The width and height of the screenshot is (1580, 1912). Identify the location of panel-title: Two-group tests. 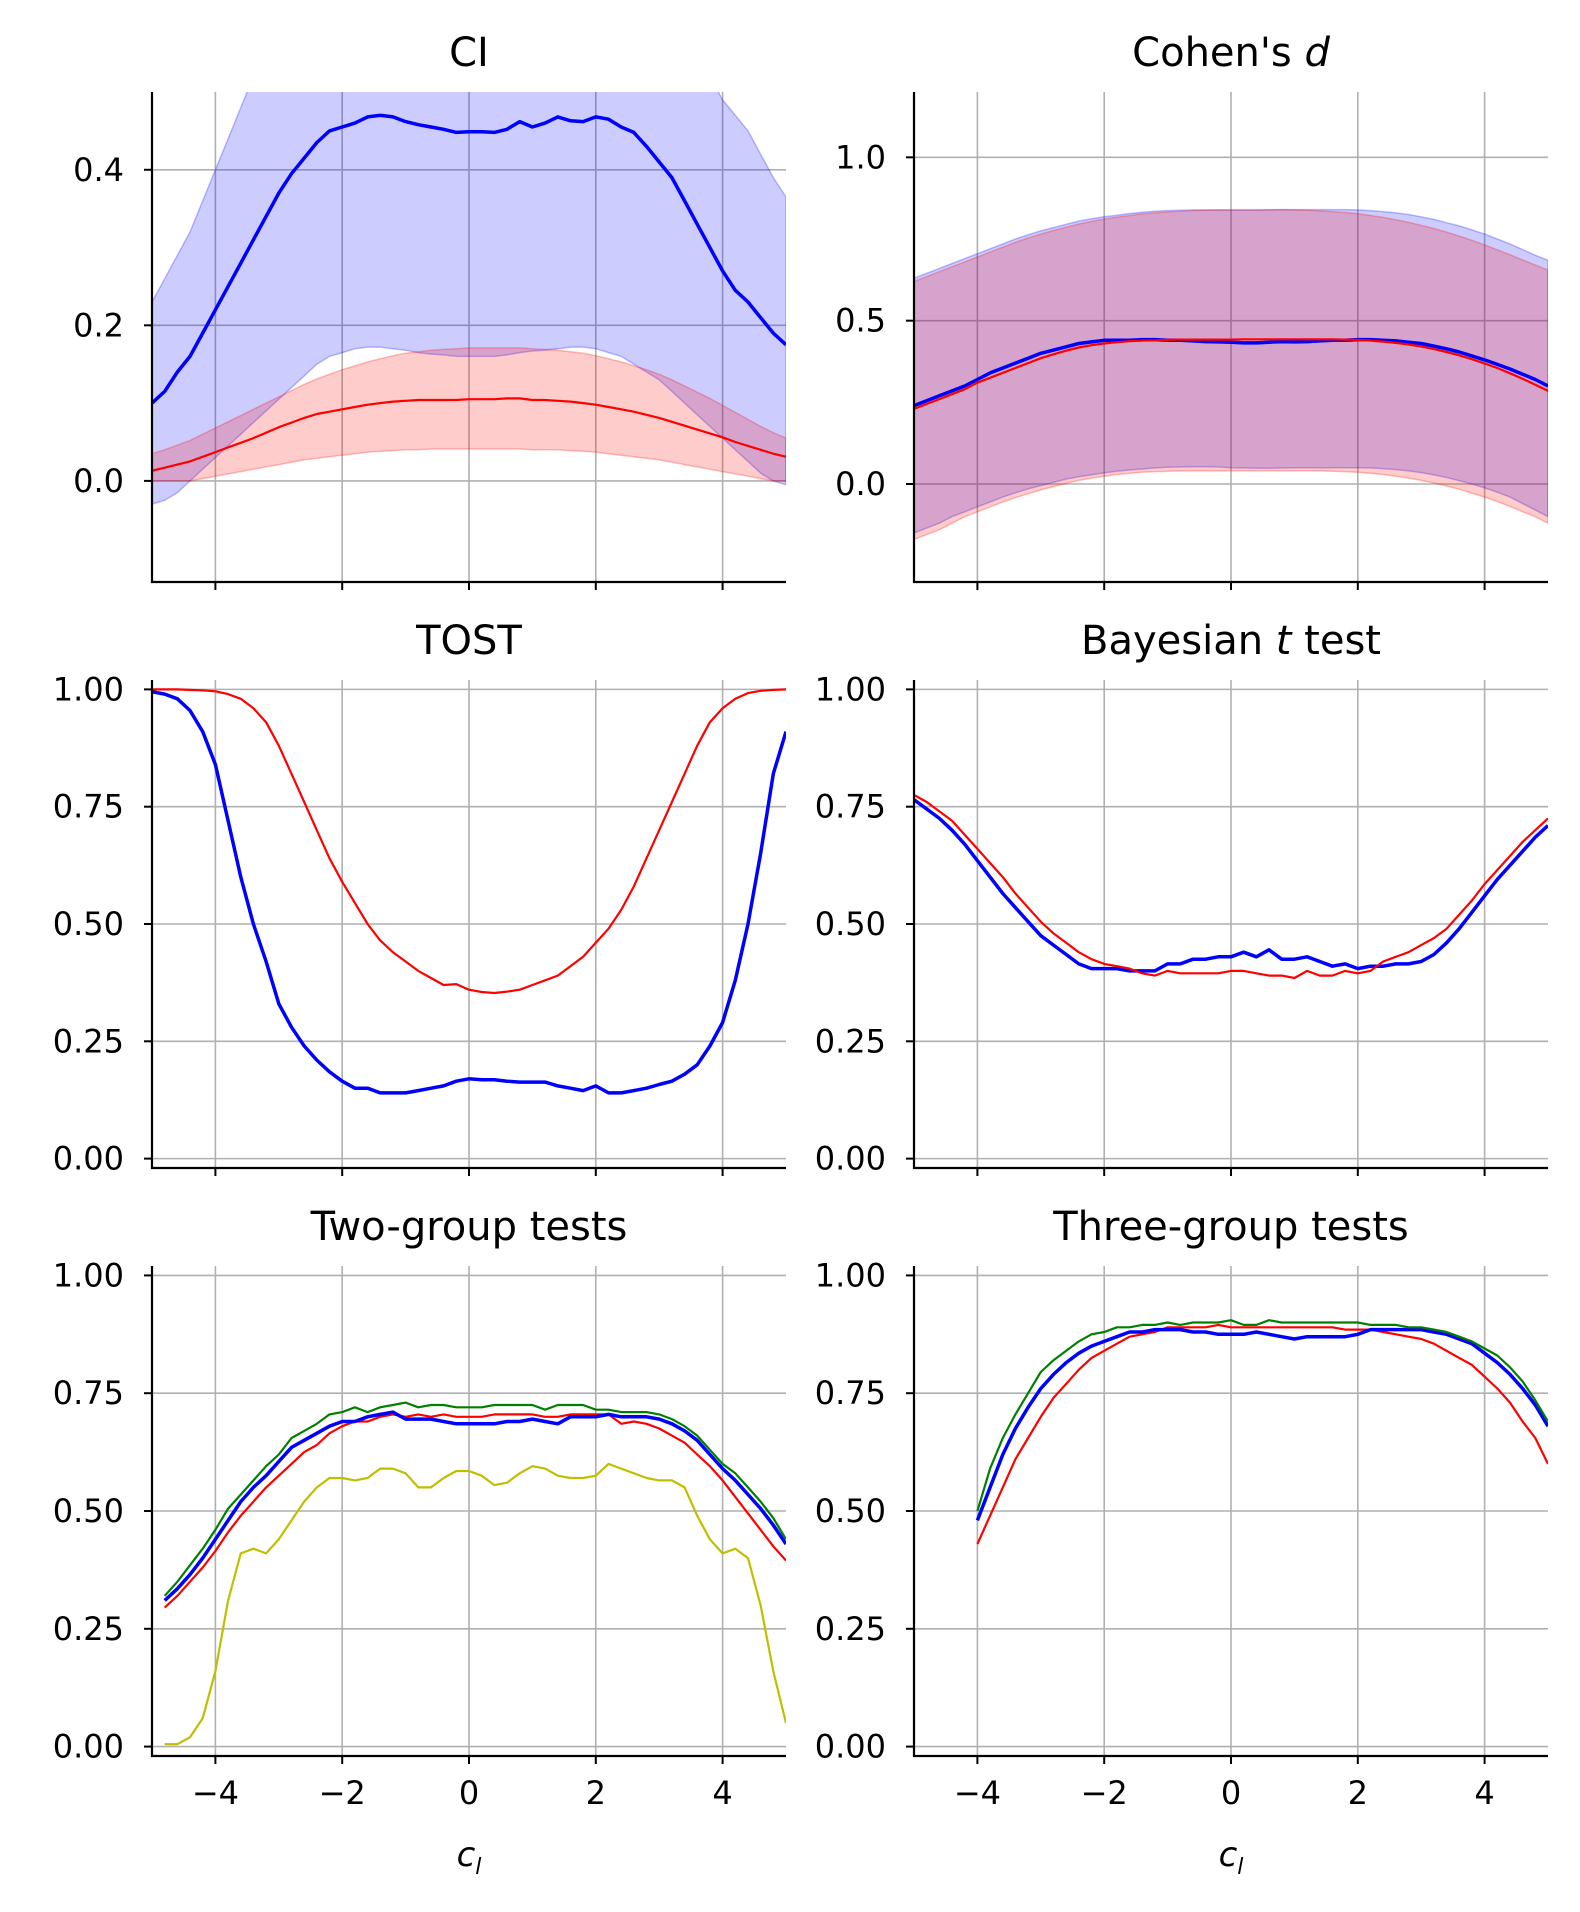
(469, 1227).